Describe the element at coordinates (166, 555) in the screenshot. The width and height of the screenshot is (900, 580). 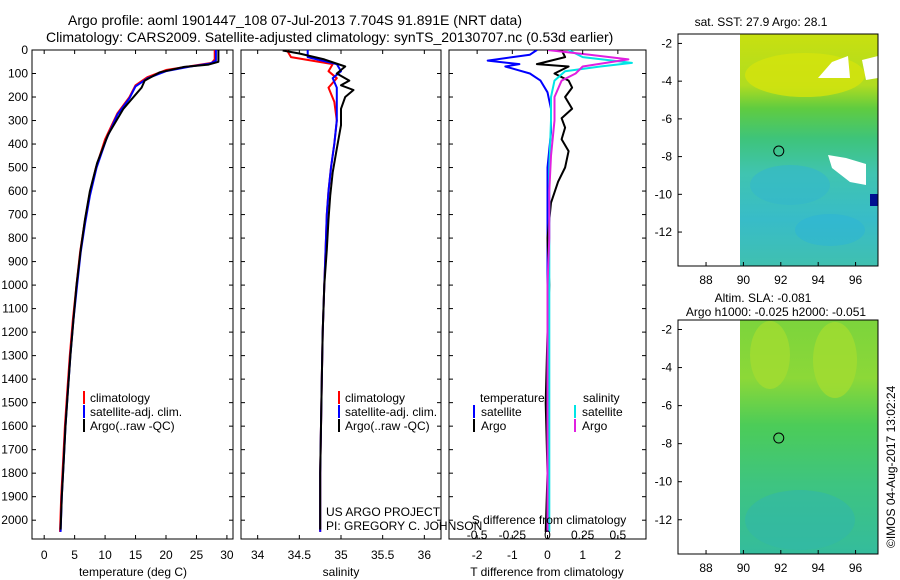
I see `x-tick-label: 20` at that location.